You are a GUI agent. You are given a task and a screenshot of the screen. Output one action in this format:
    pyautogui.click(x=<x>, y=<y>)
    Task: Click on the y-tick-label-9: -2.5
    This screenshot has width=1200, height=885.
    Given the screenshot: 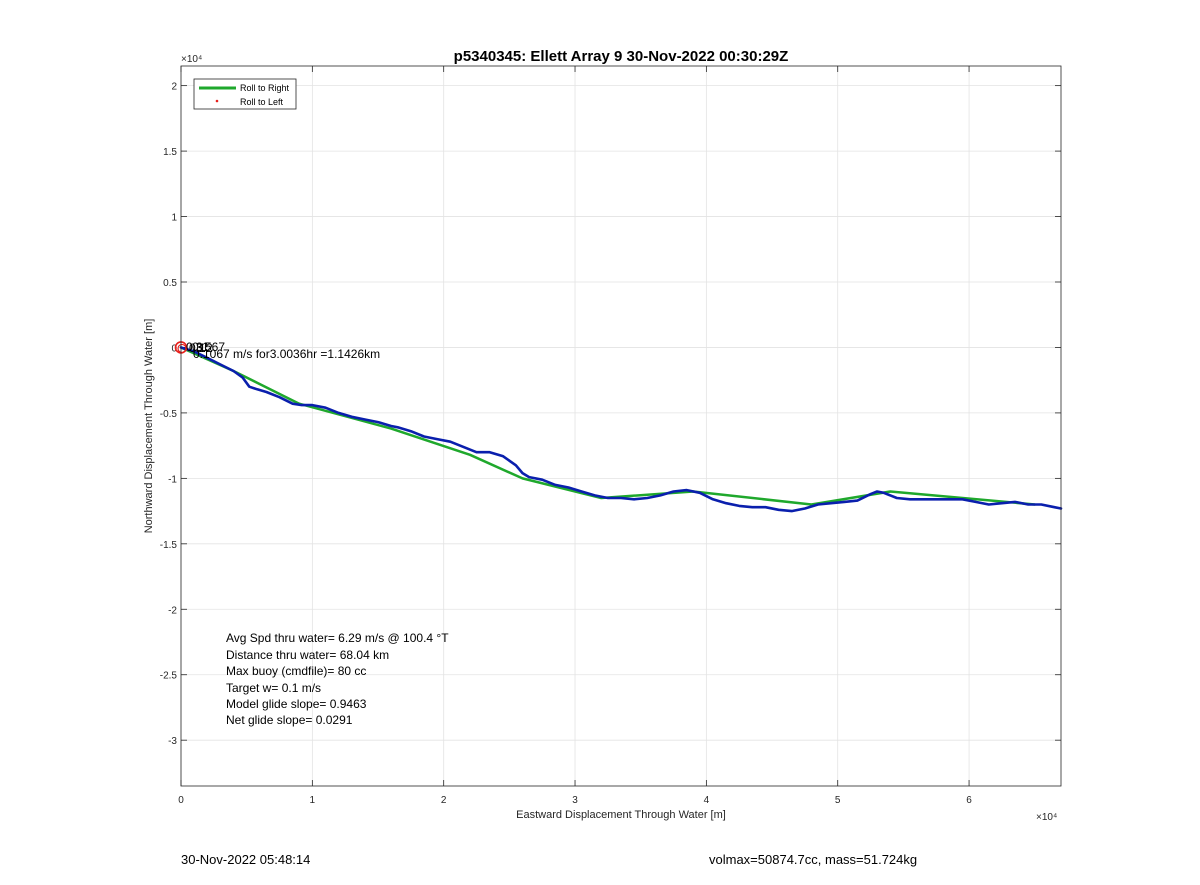 What is the action you would take?
    pyautogui.click(x=169, y=676)
    